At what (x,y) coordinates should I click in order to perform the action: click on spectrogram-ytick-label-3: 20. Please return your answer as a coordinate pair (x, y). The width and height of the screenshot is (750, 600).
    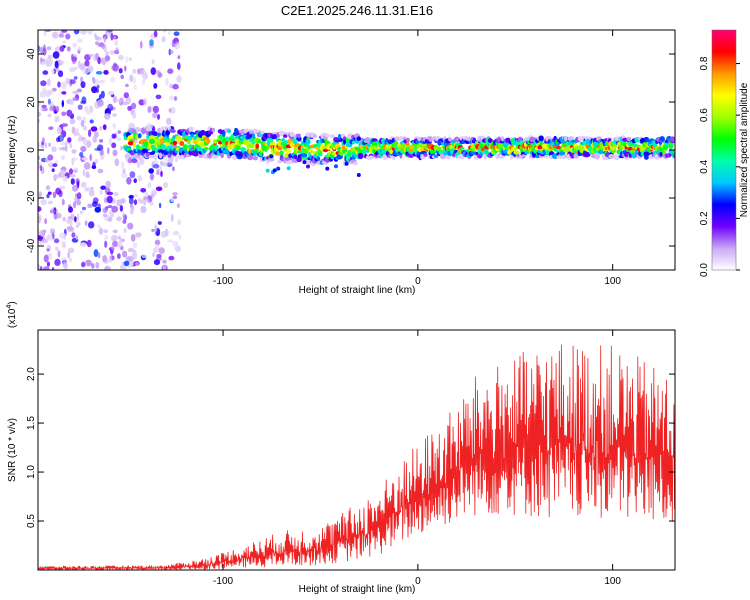
    Looking at the image, I should click on (31, 102).